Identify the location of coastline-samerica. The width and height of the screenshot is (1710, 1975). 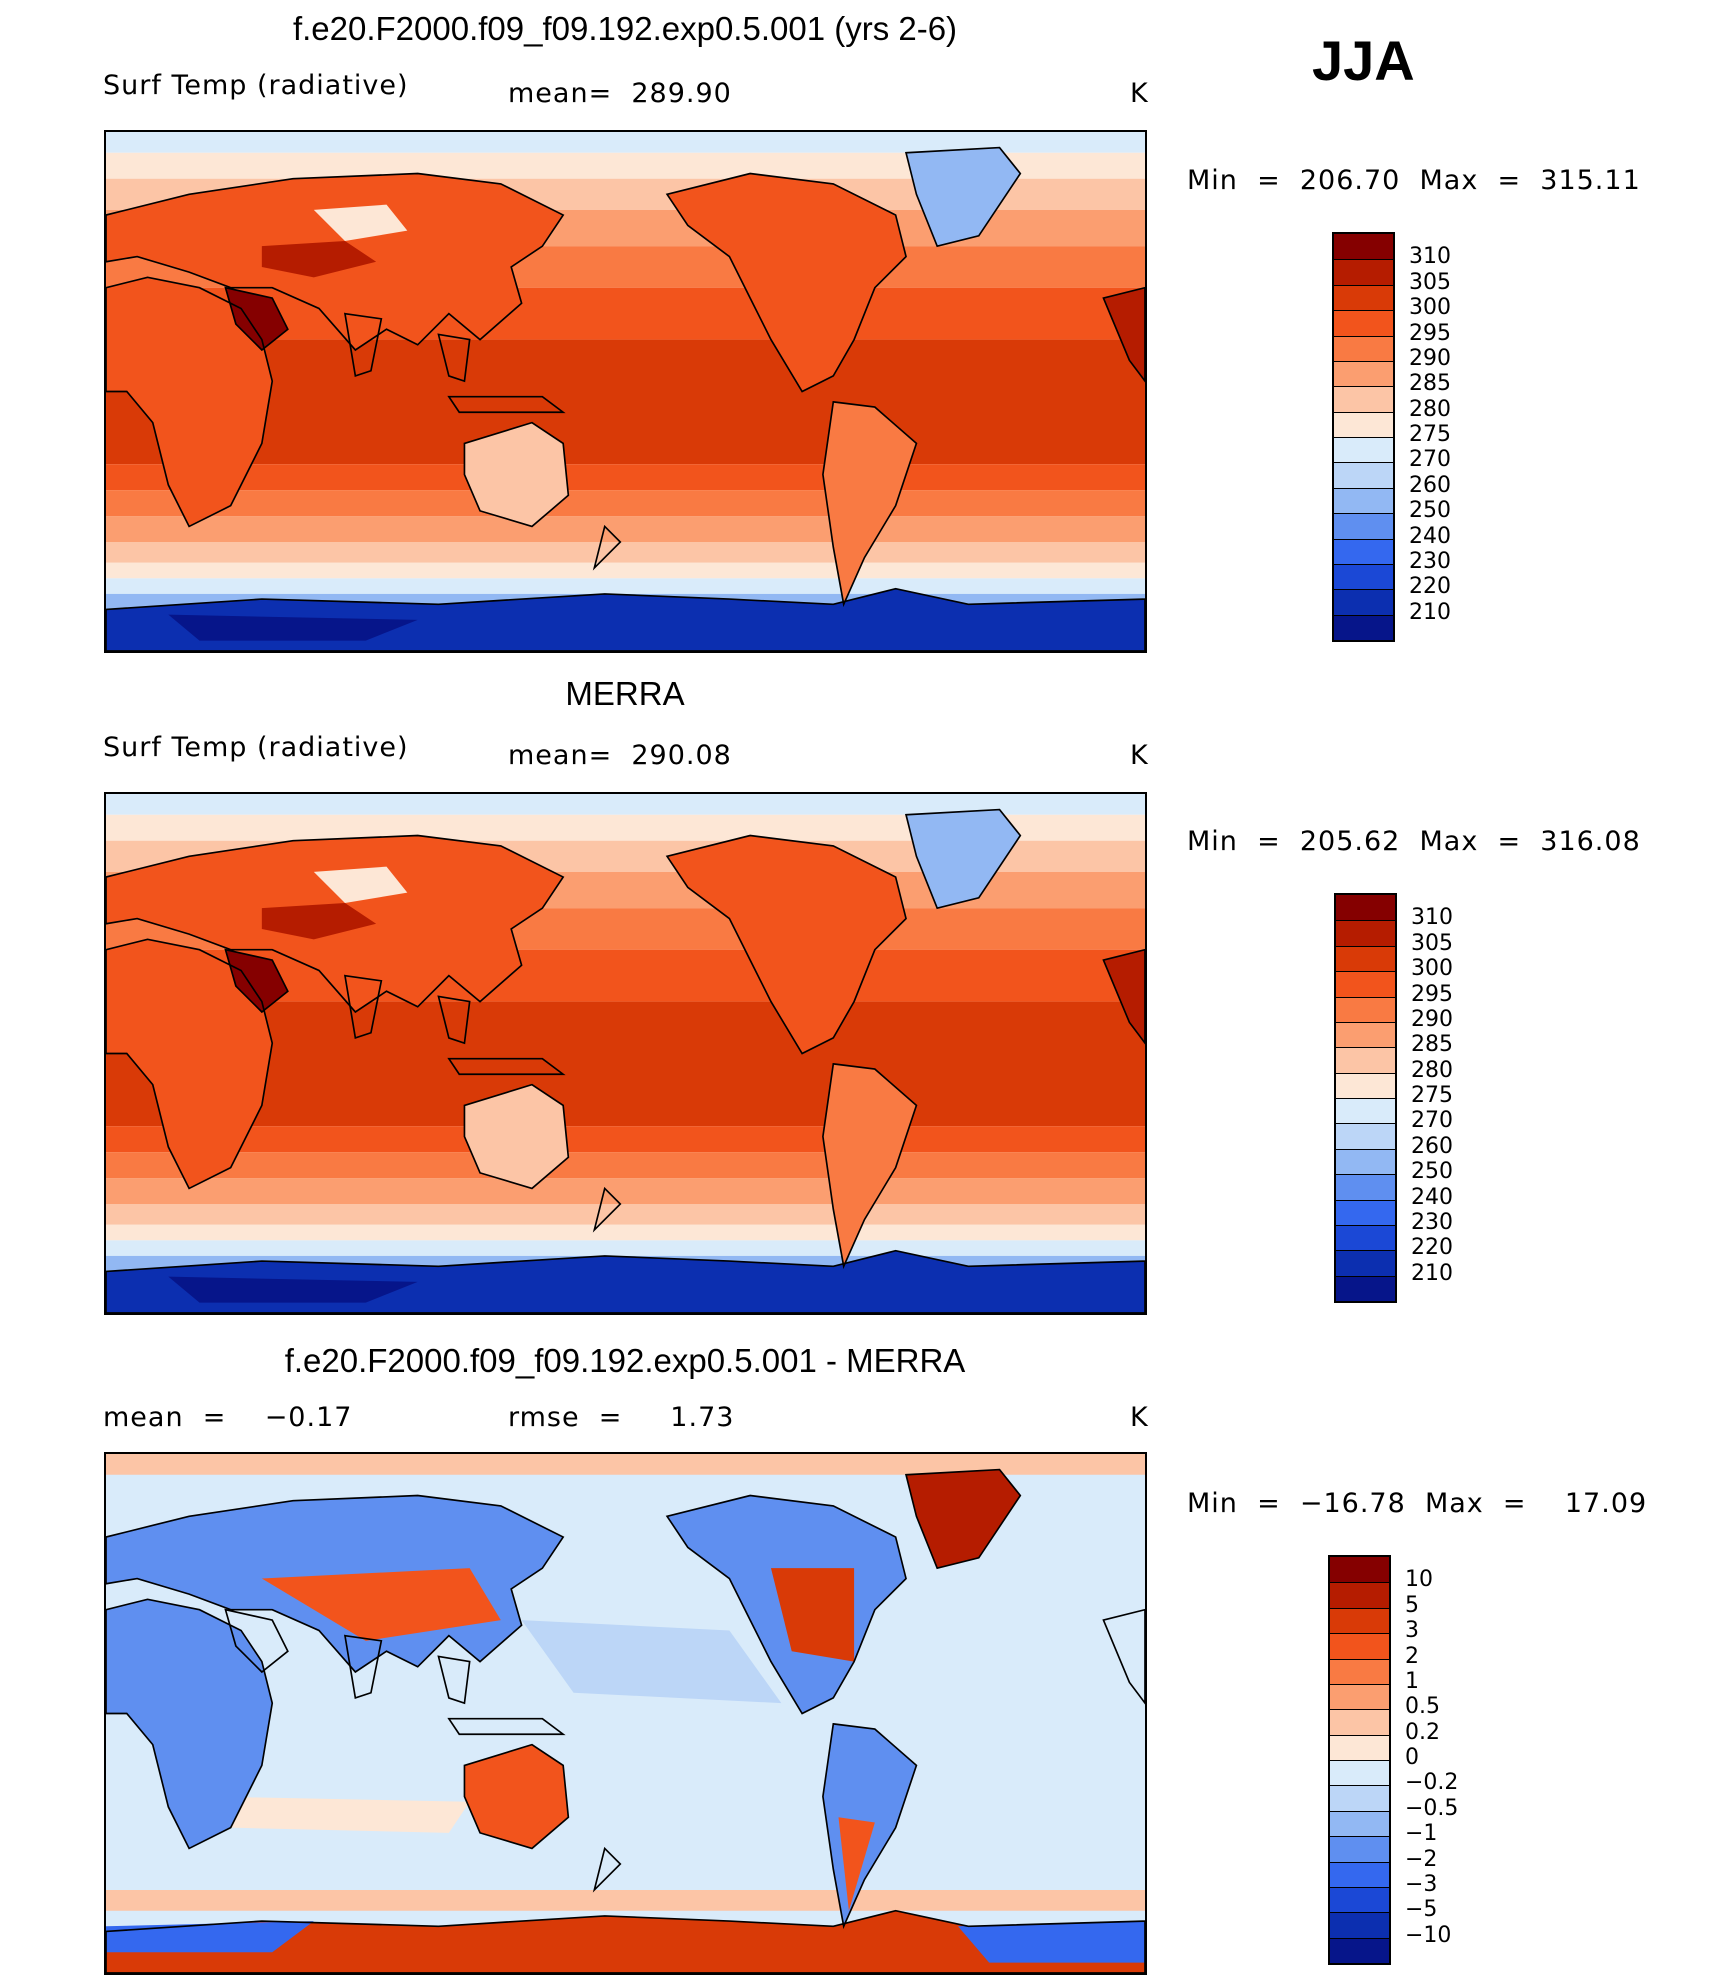
(870, 1166).